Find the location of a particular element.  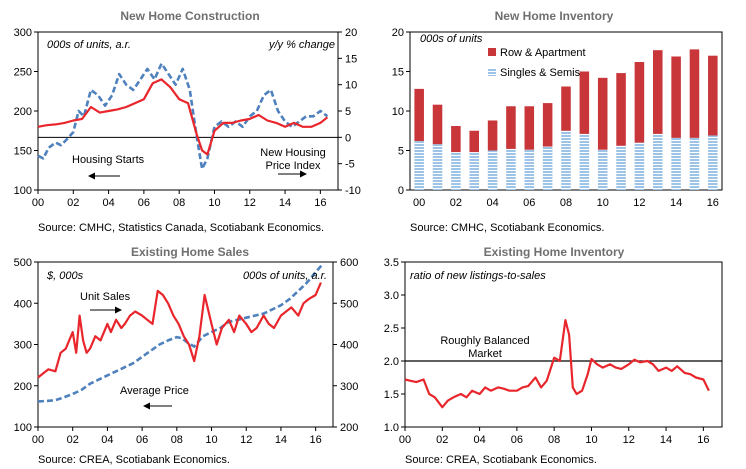

chart-title: New Home Construction is located at coordinates (189, 16).